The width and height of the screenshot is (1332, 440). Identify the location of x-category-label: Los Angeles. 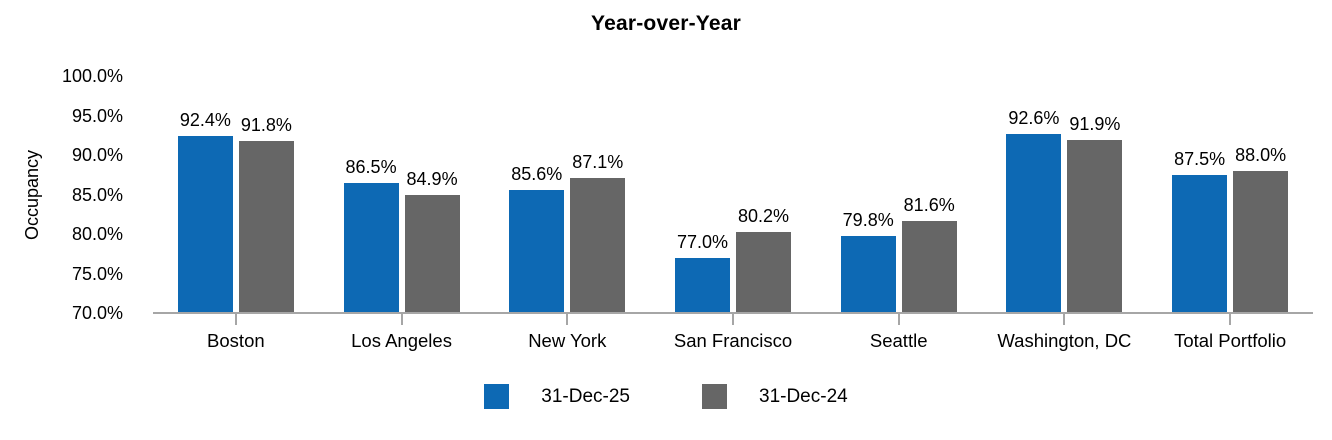
(401, 340).